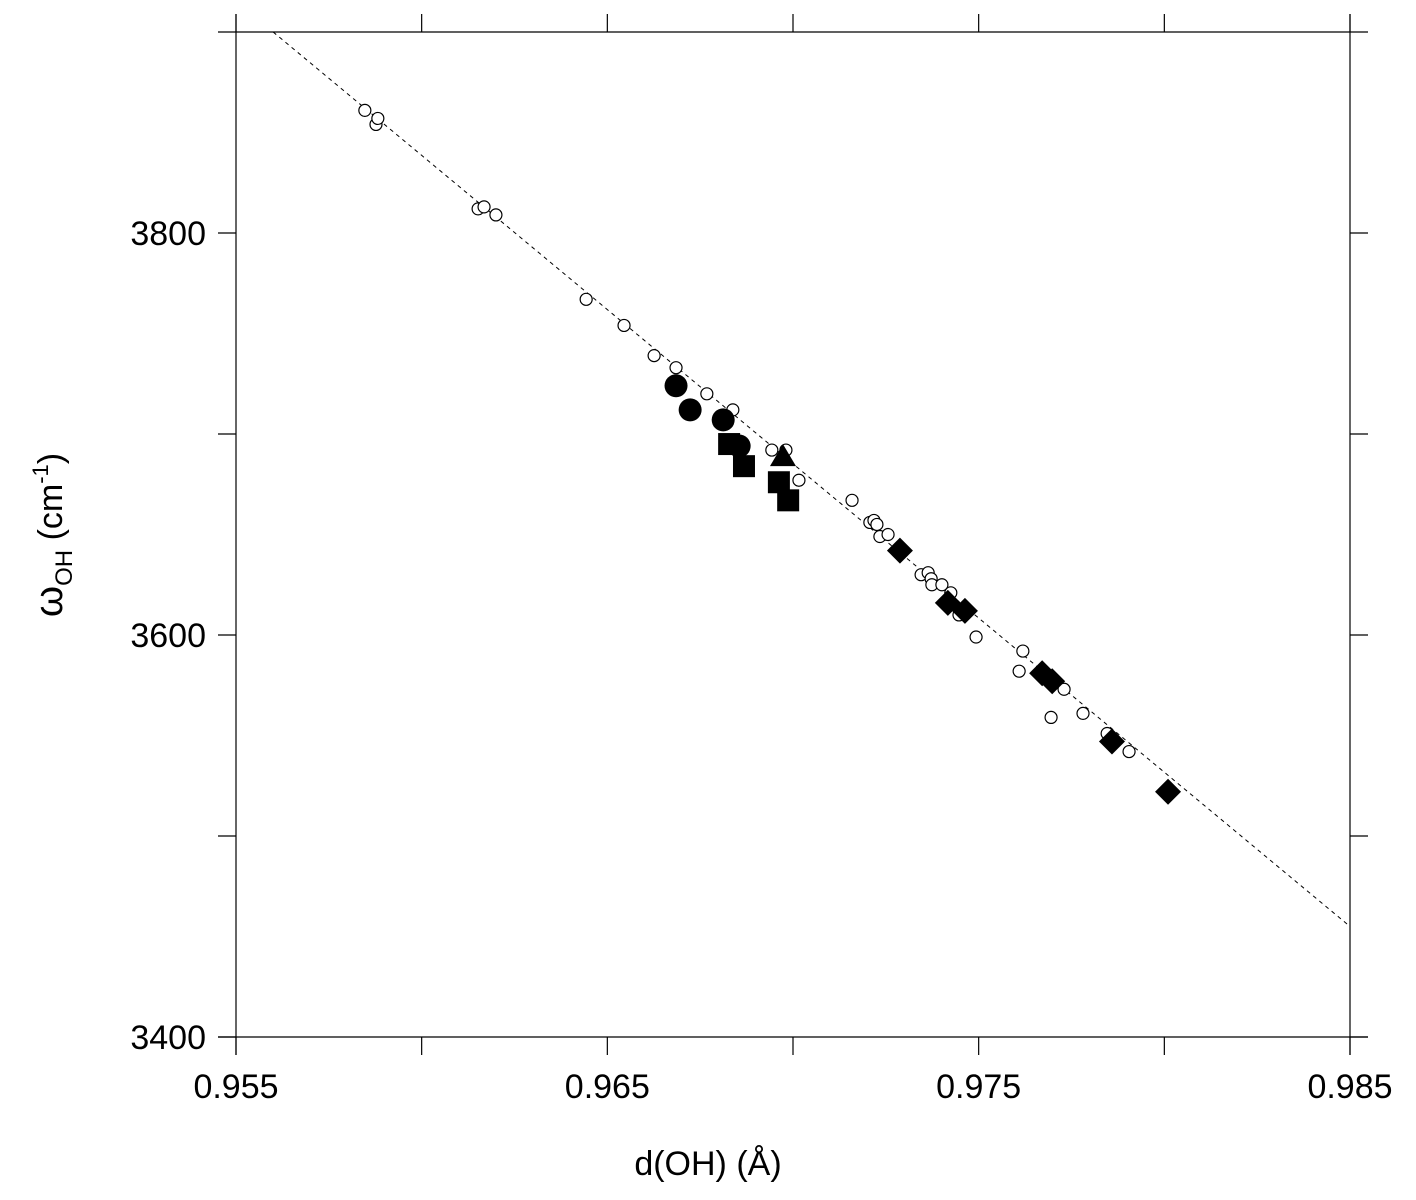 The image size is (1416, 1200). What do you see at coordinates (40, 474) in the screenshot?
I see `y-title-superscript: -1` at bounding box center [40, 474].